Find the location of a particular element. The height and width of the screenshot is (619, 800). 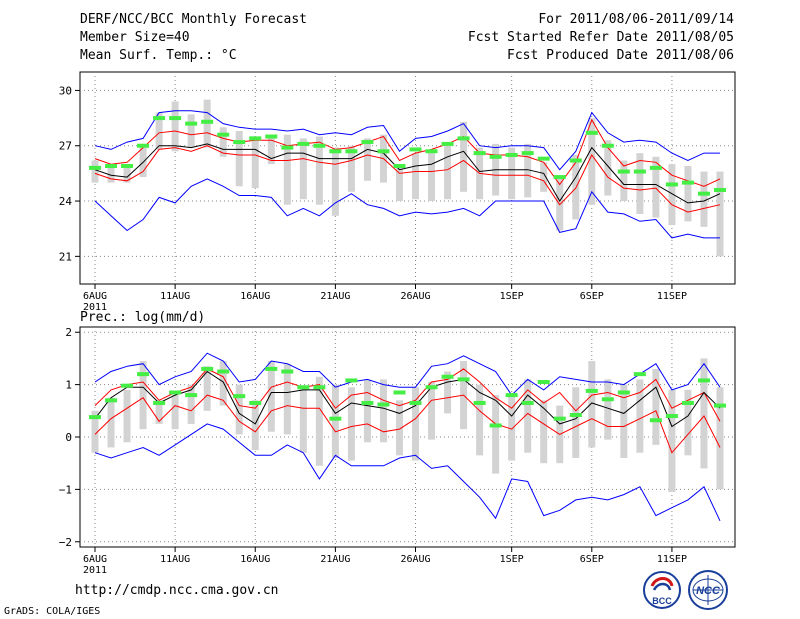

panel-1-xtick-label: 11AUG is located at coordinates (175, 559).